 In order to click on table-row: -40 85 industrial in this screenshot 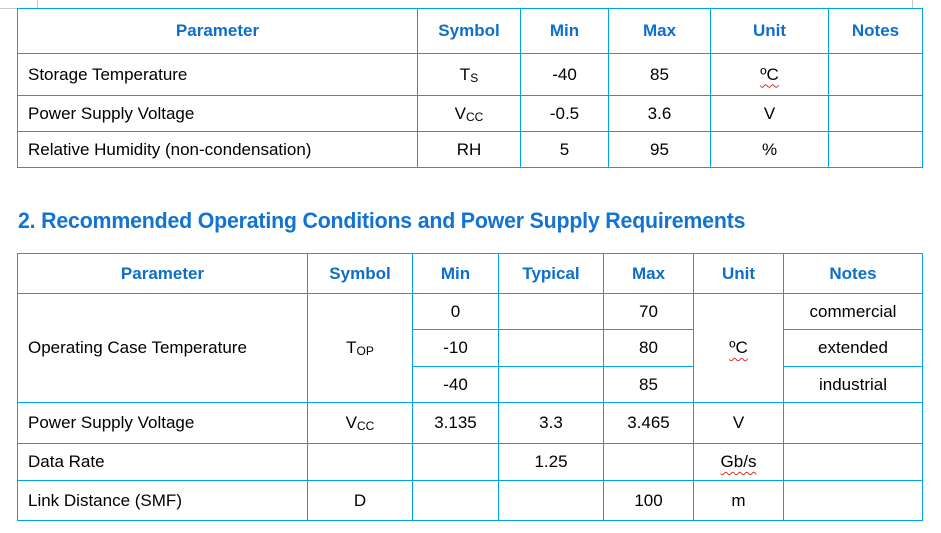, I will do `click(470, 384)`.